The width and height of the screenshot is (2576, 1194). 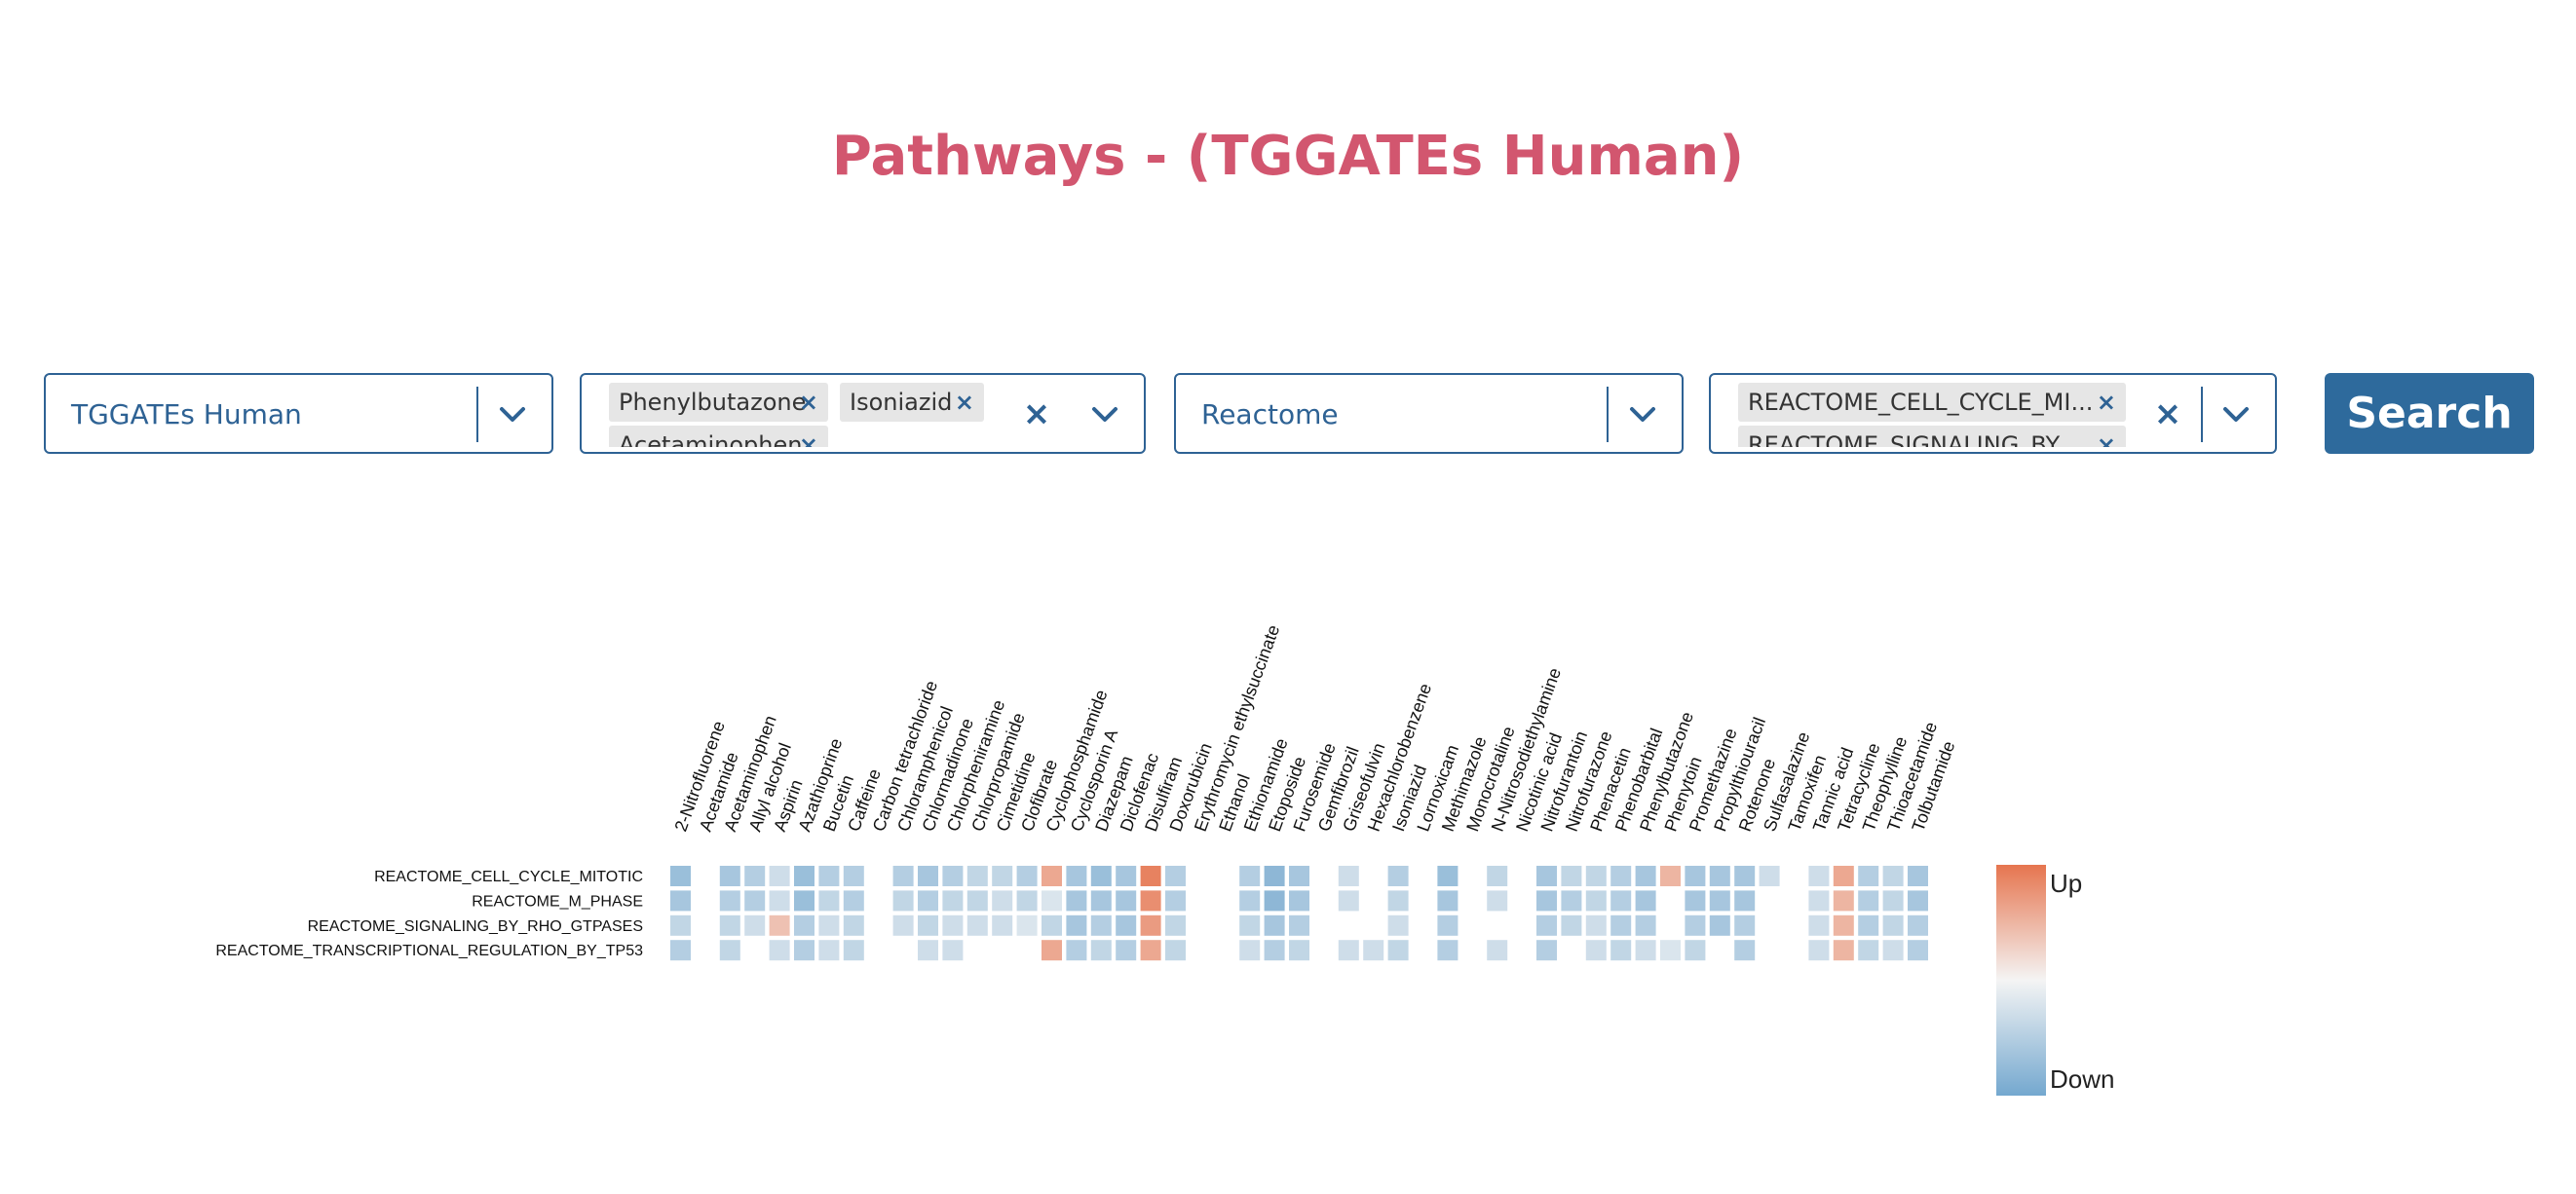 What do you see at coordinates (298, 413) in the screenshot?
I see `dataset-select: TGGATEs Human` at bounding box center [298, 413].